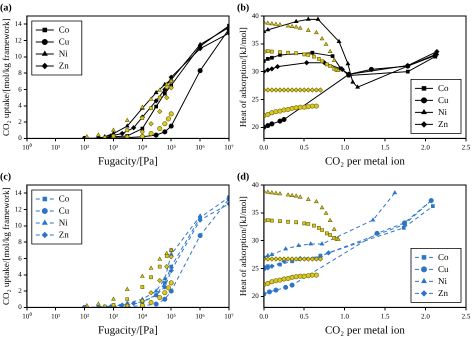 The width and height of the screenshot is (474, 339). I want to click on chart-title: (c), so click(6, 177).